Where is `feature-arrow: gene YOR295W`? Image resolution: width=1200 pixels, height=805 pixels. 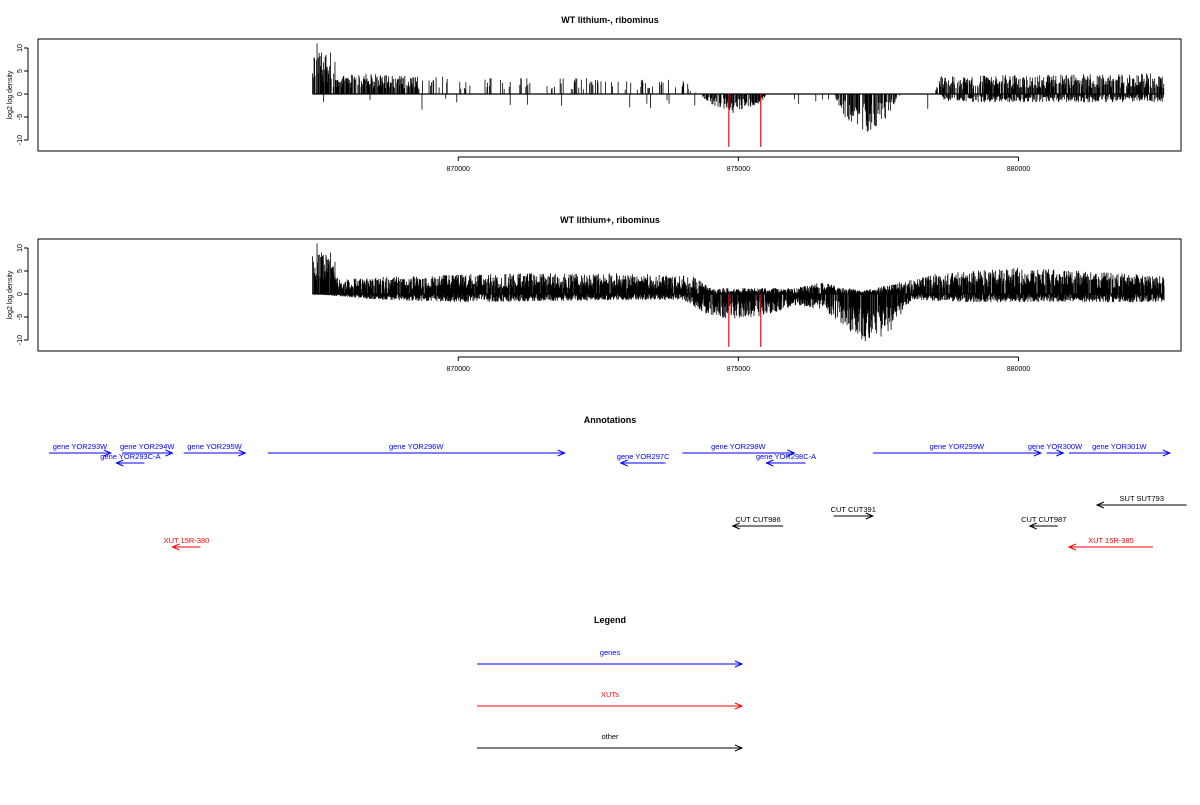
feature-arrow: gene YOR295W is located at coordinates (215, 449).